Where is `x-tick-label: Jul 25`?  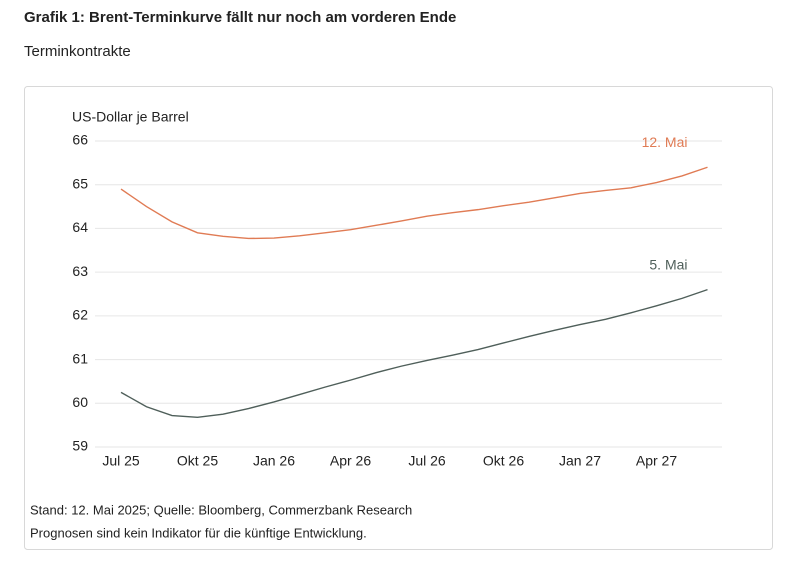 x-tick-label: Jul 25 is located at coordinates (121, 461).